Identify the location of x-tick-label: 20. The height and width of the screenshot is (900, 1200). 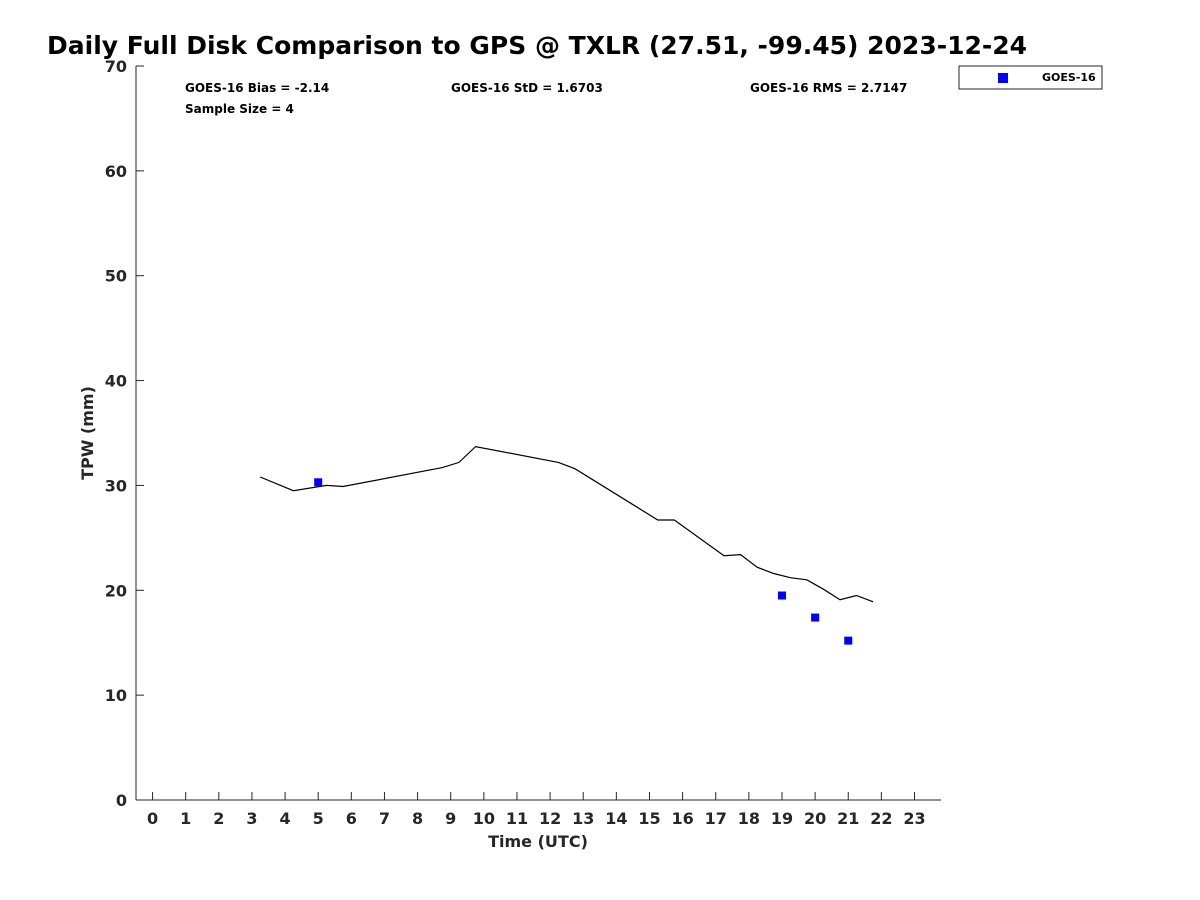
(815, 818).